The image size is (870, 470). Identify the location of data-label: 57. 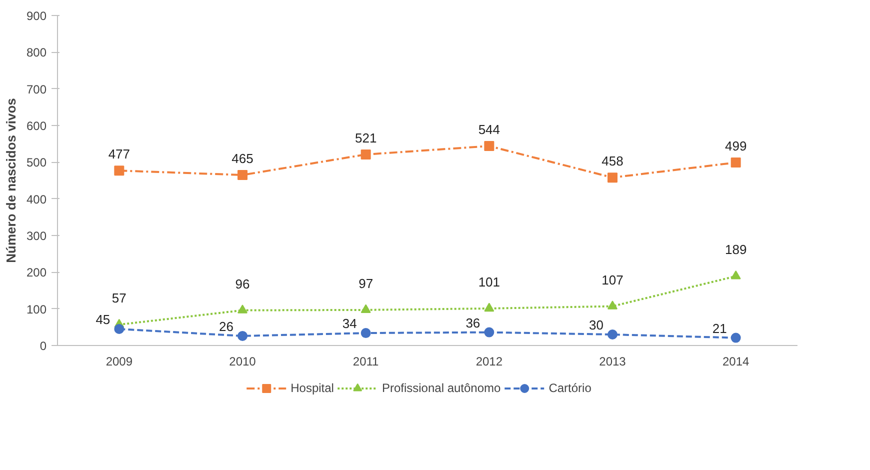
(119, 298).